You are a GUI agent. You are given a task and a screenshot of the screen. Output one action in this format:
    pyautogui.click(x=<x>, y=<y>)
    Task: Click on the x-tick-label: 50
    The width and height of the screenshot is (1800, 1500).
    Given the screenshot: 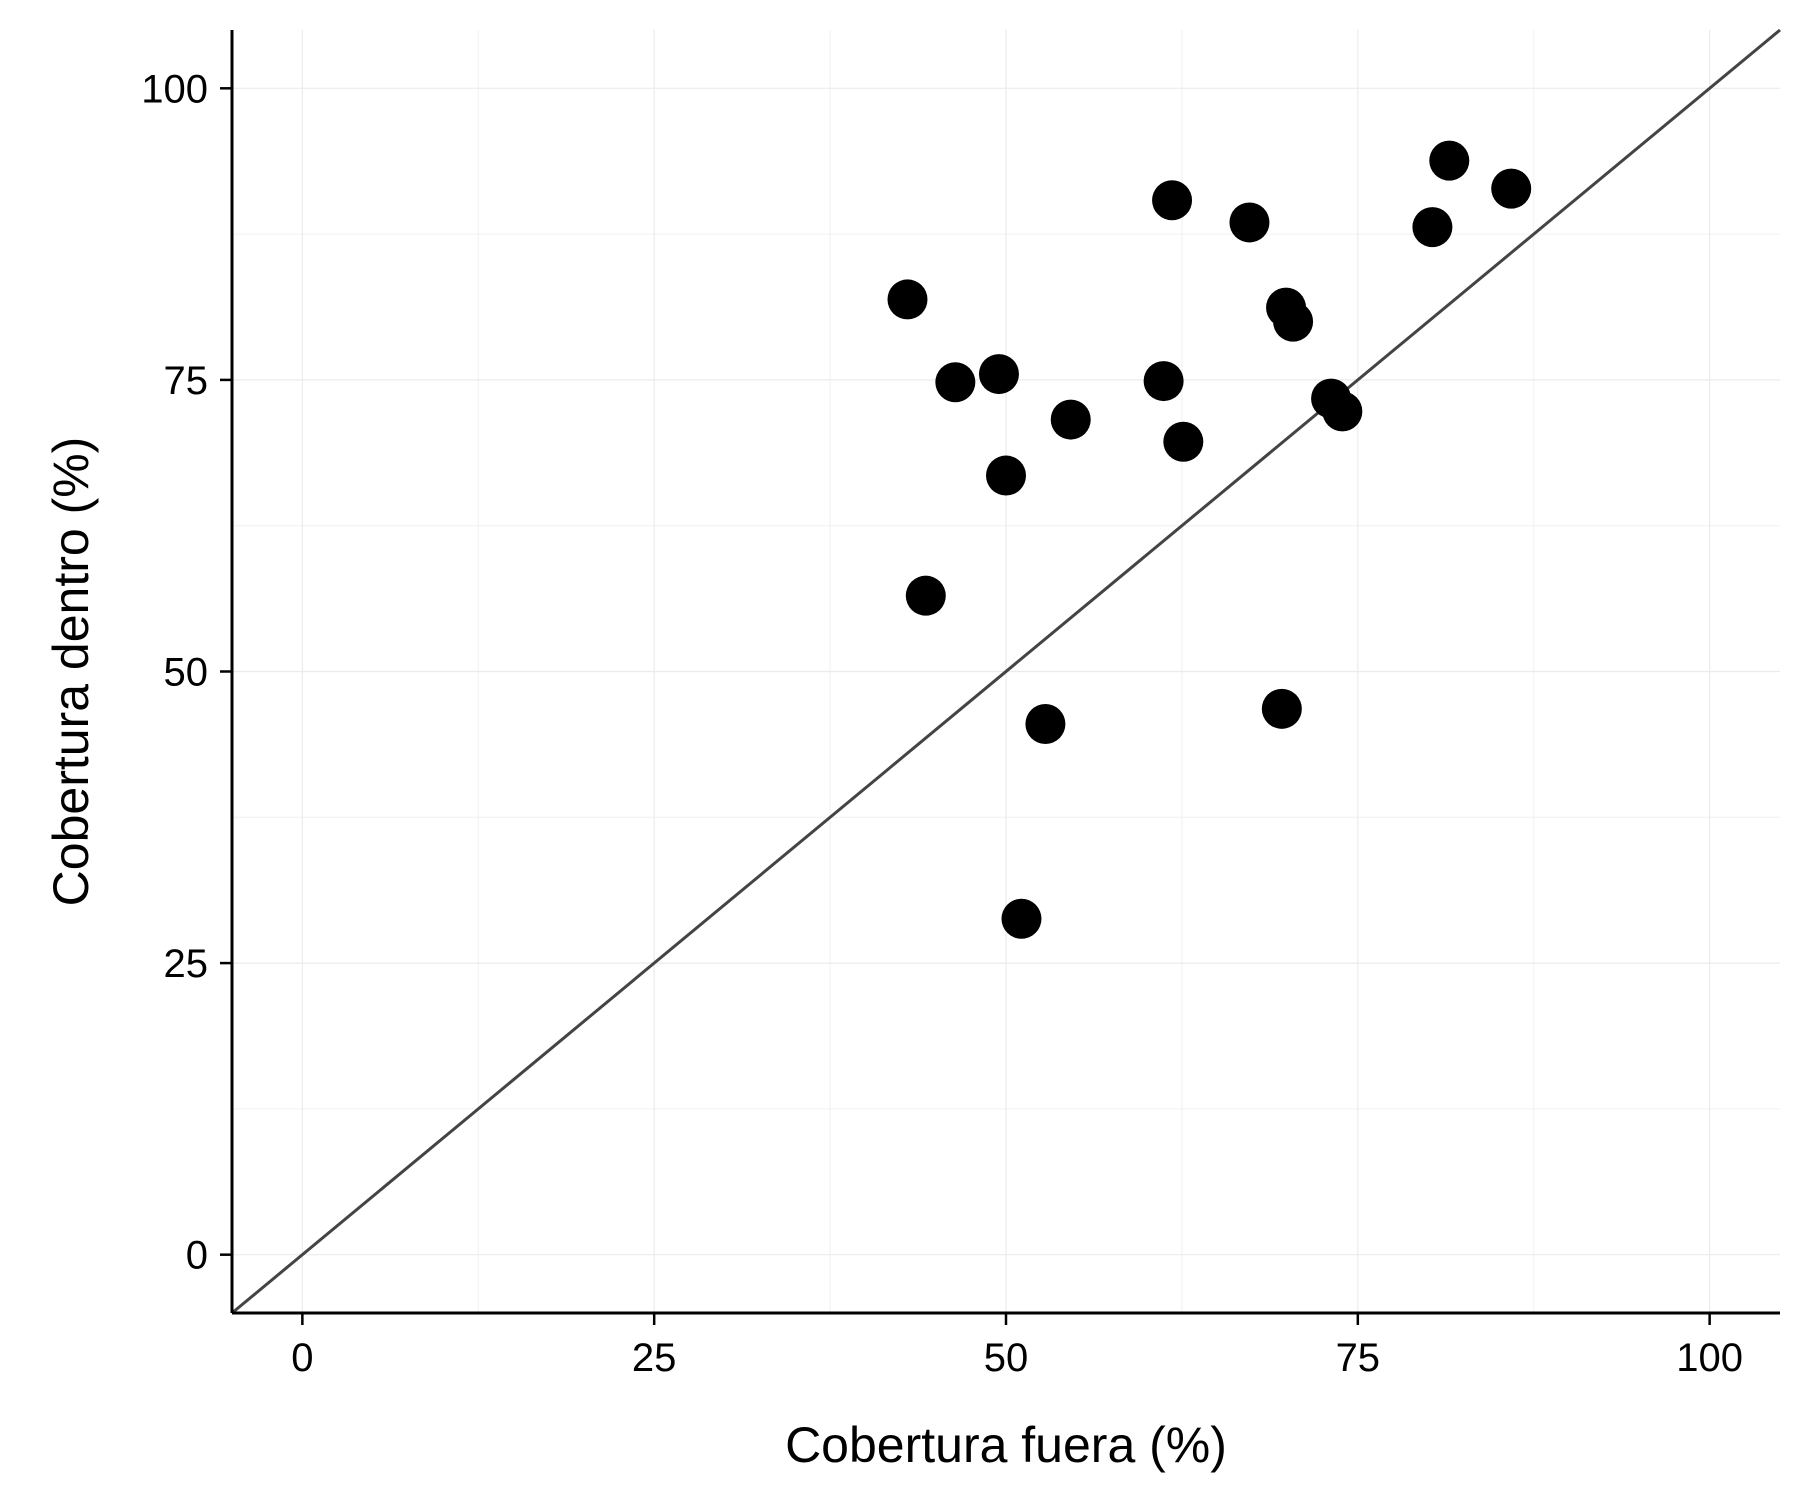 What is the action you would take?
    pyautogui.click(x=1006, y=1358)
    